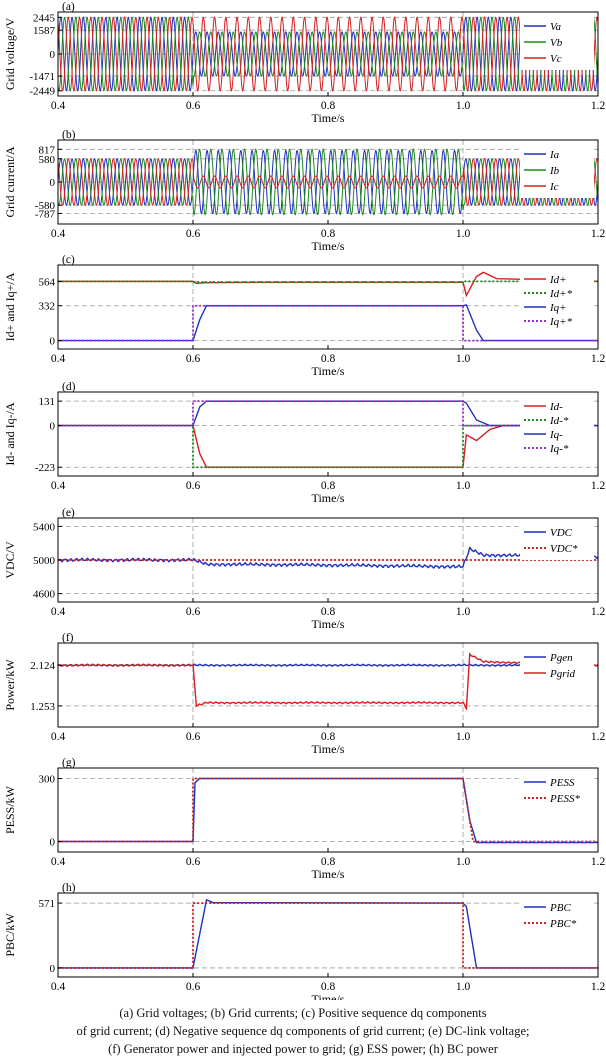 This screenshot has height=1061, width=606. I want to click on y-tick-label: 332, so click(47, 307).